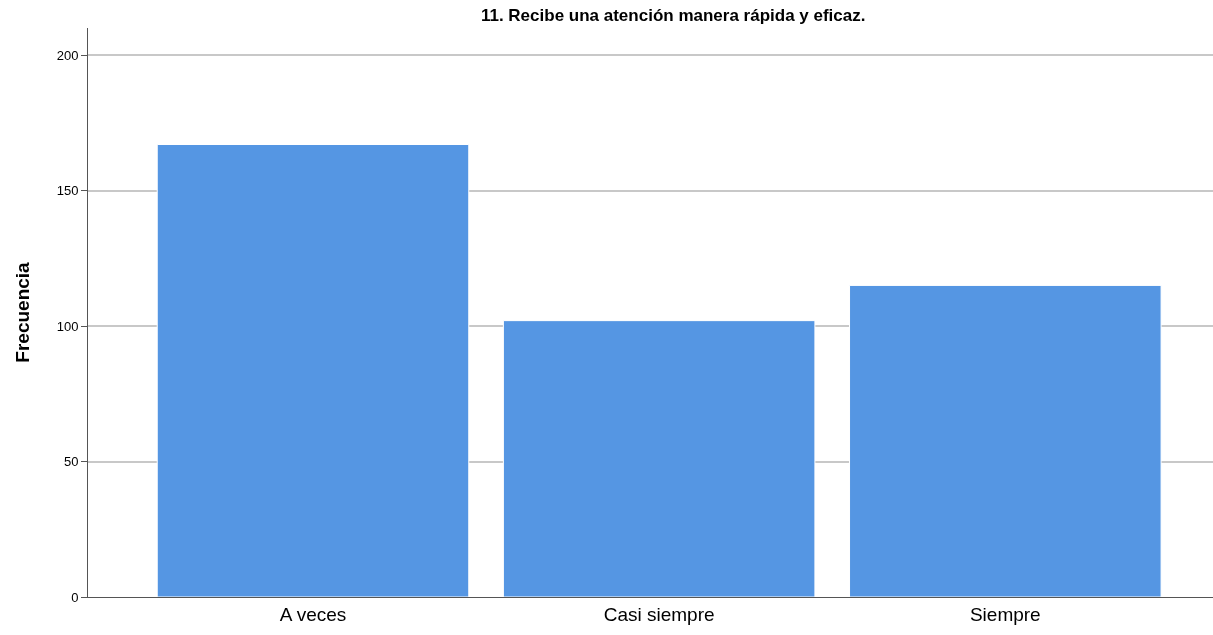 Image resolution: width=1213 pixels, height=635 pixels. I want to click on y-tick-label: 50, so click(71, 462).